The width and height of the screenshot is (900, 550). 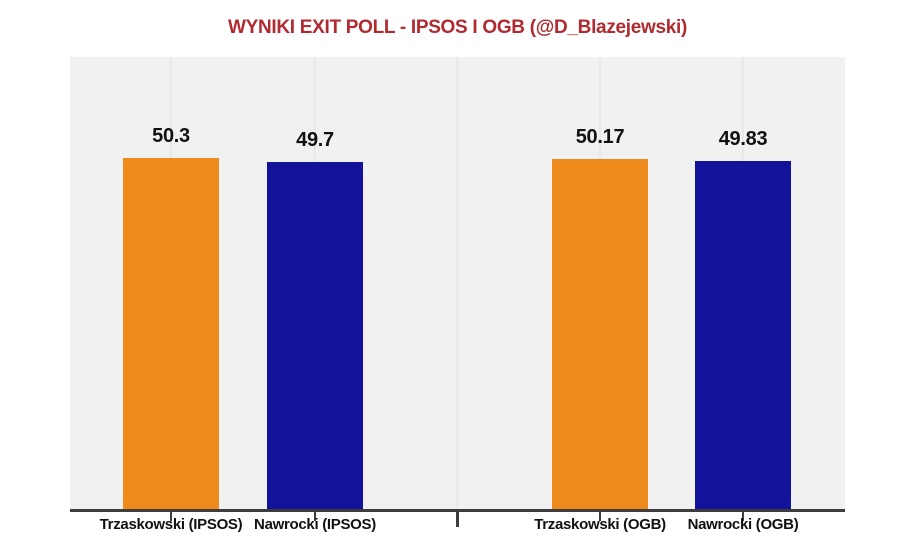 I want to click on bar-nawrocki-ipsos, so click(x=315, y=335).